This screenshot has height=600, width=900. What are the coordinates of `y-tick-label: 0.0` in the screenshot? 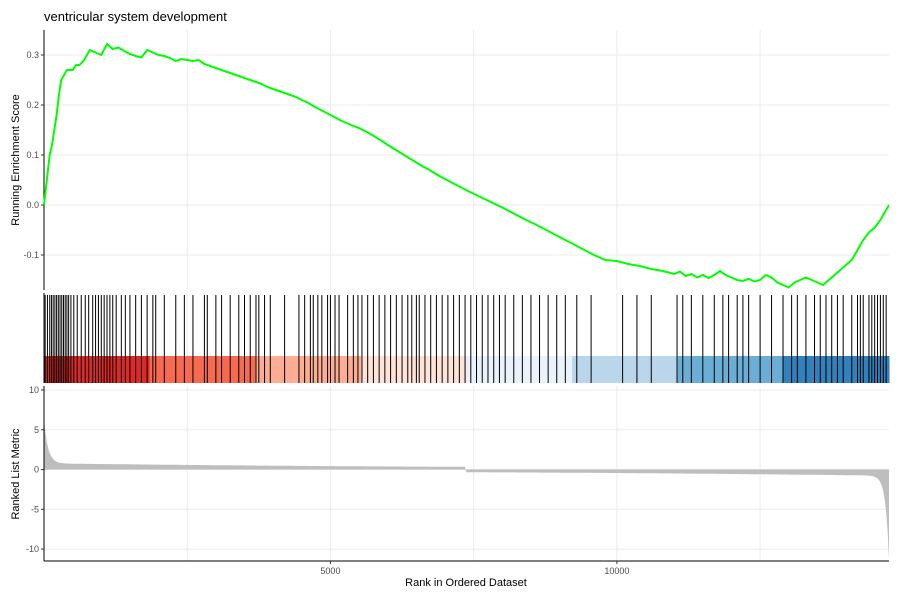 It's located at (32, 205).